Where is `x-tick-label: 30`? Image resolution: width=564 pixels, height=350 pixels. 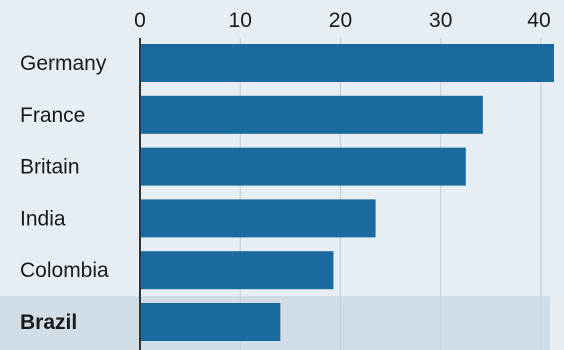
x-tick-label: 30 is located at coordinates (440, 20).